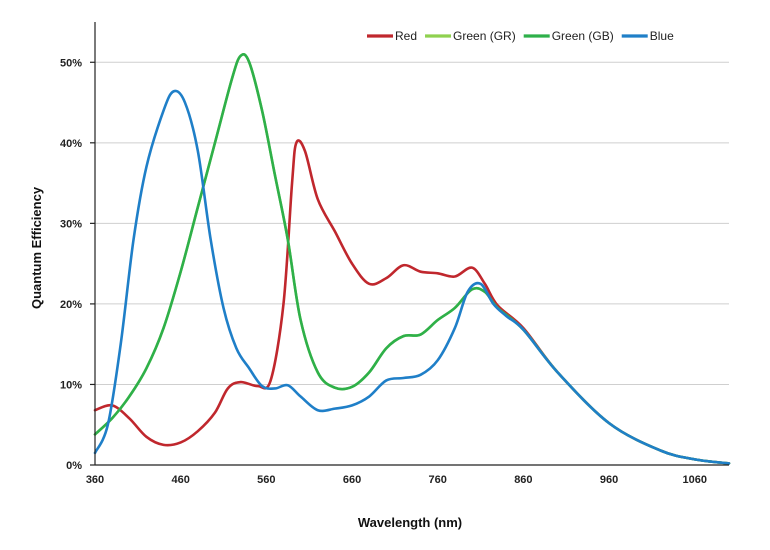  I want to click on x-axis-title: Wavelength (nm), so click(410, 522).